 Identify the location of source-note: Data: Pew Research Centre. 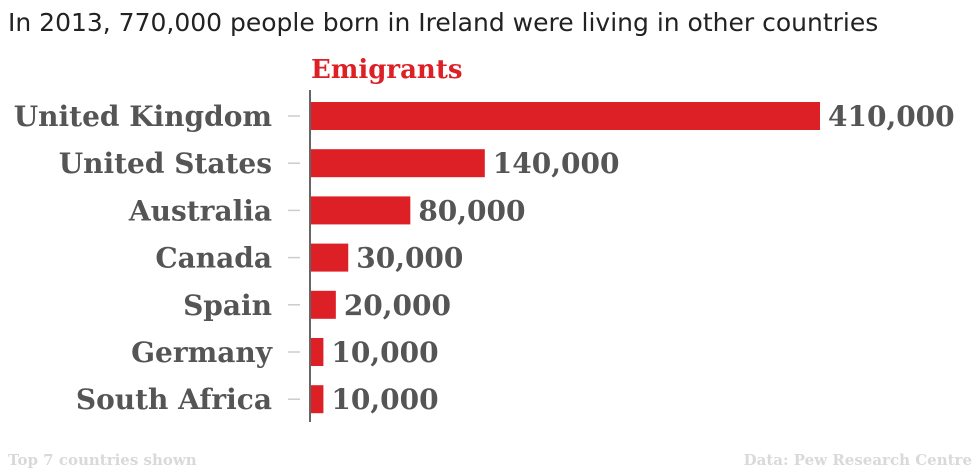
(857, 460).